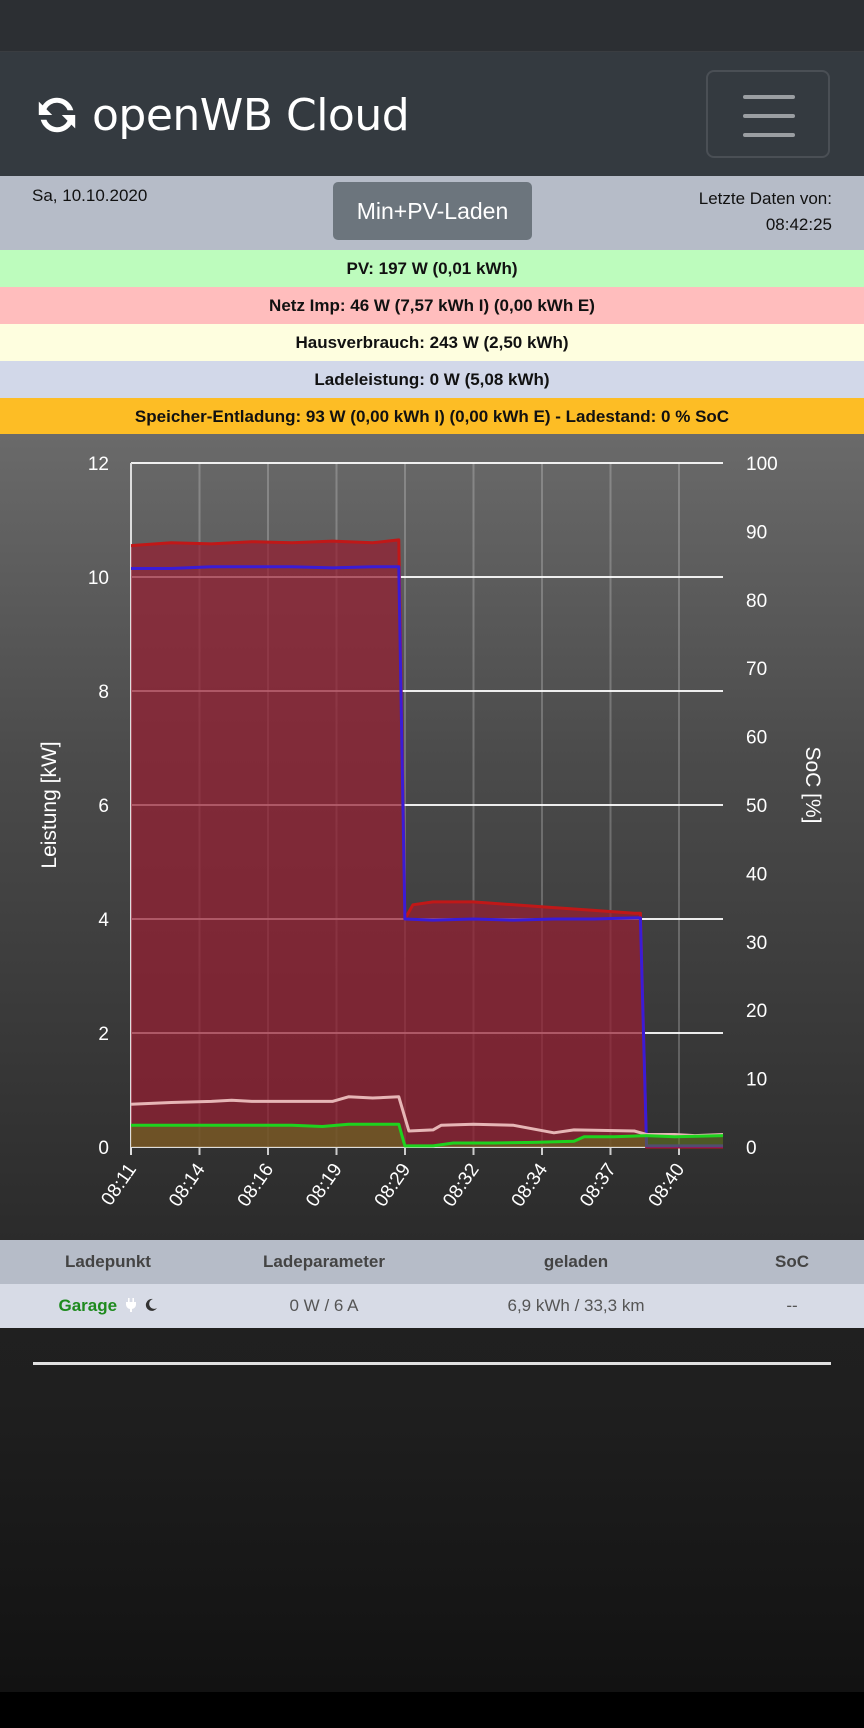 The width and height of the screenshot is (864, 1728). What do you see at coordinates (461, 1185) in the screenshot?
I see `x-tick-label: 08:32` at bounding box center [461, 1185].